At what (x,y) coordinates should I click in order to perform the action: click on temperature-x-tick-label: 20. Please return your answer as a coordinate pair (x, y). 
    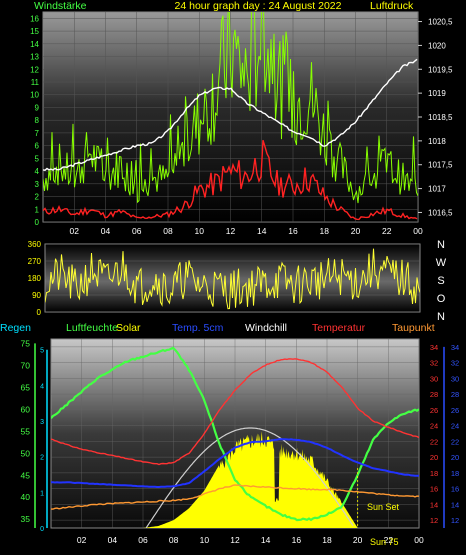
    Looking at the image, I should click on (358, 540).